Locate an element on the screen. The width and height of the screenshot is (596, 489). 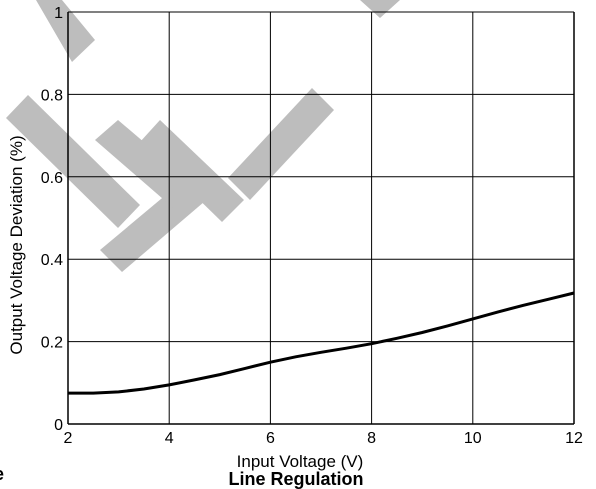
y-axis-ticks: 0 0.2 0.4 0.6 0.8 1 is located at coordinates (52, 219).